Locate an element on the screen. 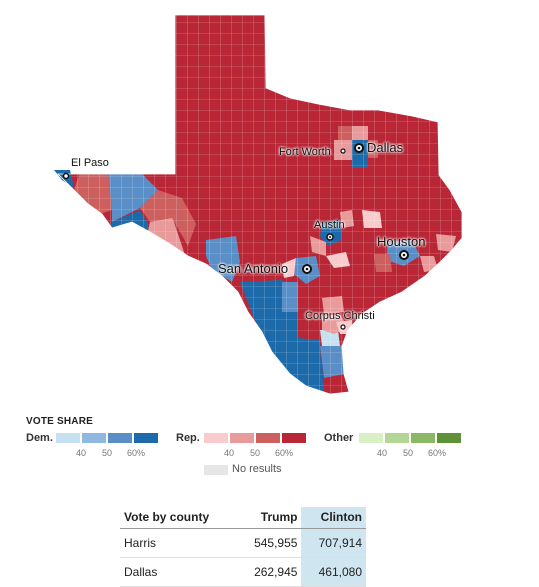 The image size is (539, 587). legend-rep-label: Rep. is located at coordinates (188, 438).